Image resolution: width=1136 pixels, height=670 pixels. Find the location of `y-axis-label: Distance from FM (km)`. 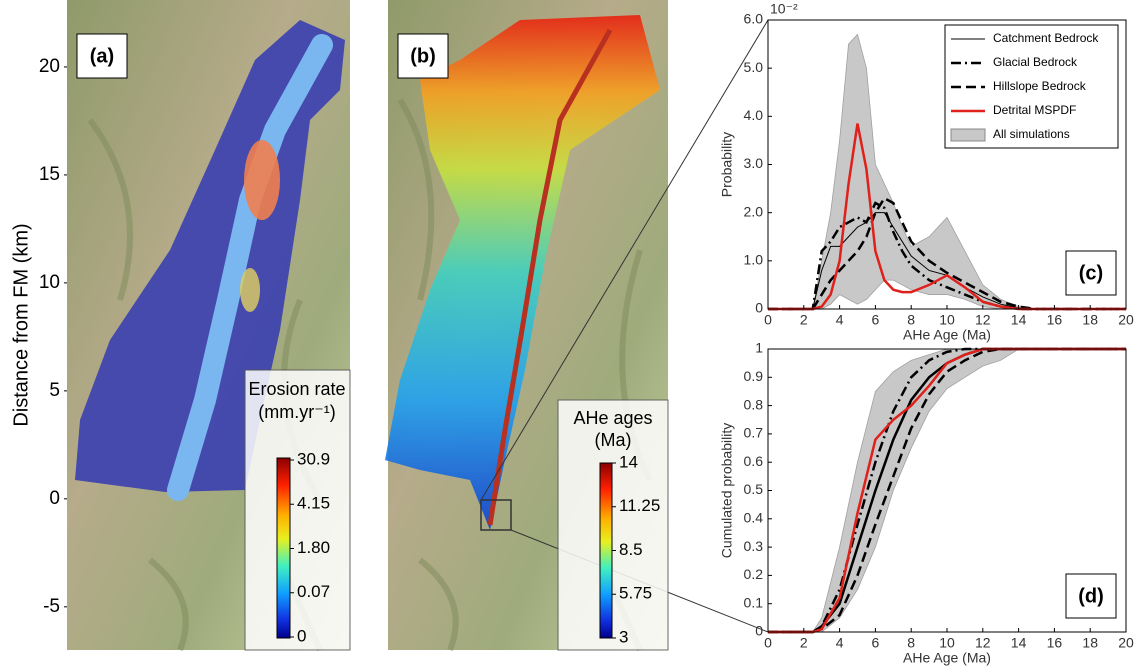

y-axis-label: Distance from FM (km) is located at coordinates (21, 324).